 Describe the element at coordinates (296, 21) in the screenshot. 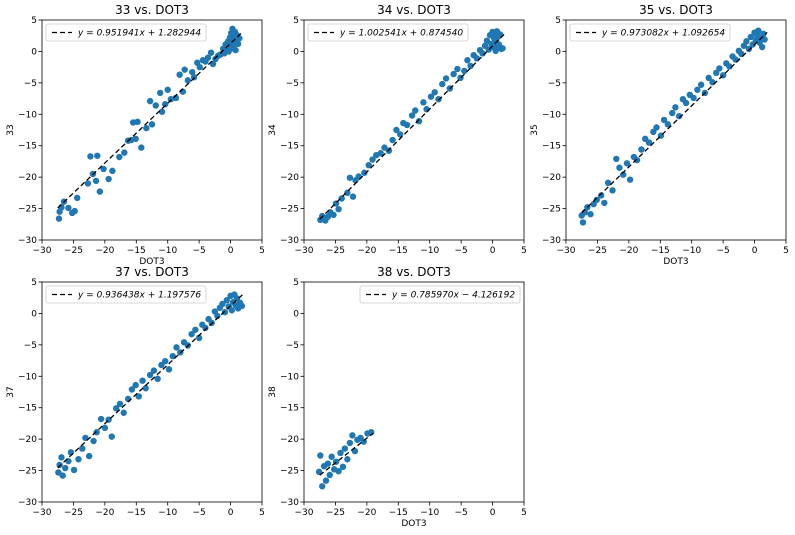

I see `y-tick-label: 5` at that location.